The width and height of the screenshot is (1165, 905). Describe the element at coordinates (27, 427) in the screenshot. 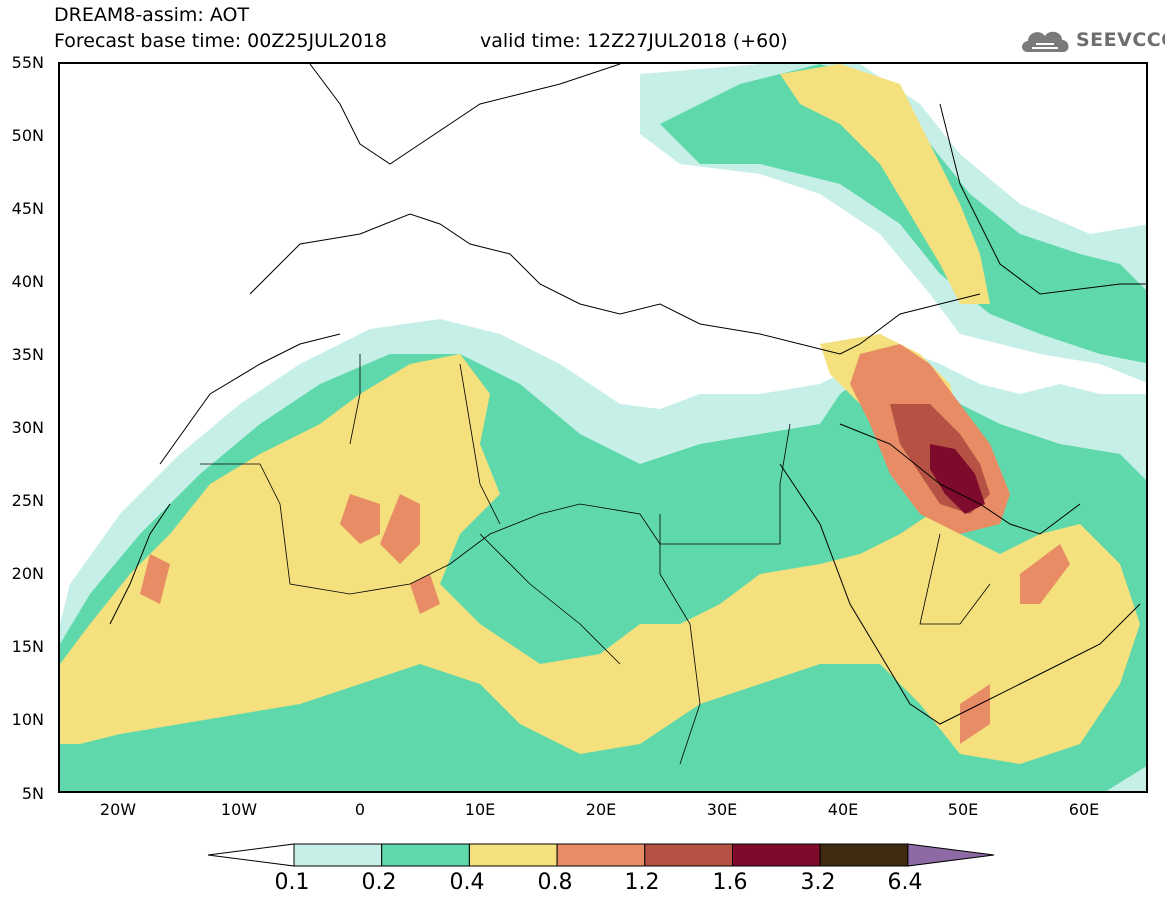

I see `lat-label: 30N` at that location.